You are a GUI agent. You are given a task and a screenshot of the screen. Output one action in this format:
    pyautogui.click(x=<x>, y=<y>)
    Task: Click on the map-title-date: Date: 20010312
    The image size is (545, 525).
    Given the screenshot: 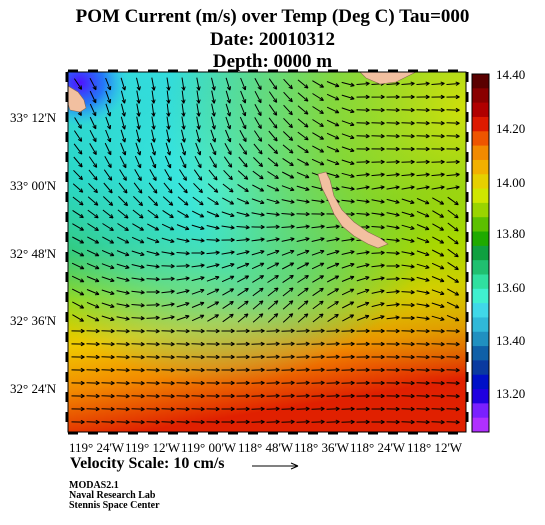 What is the action you would take?
    pyautogui.click(x=272, y=39)
    